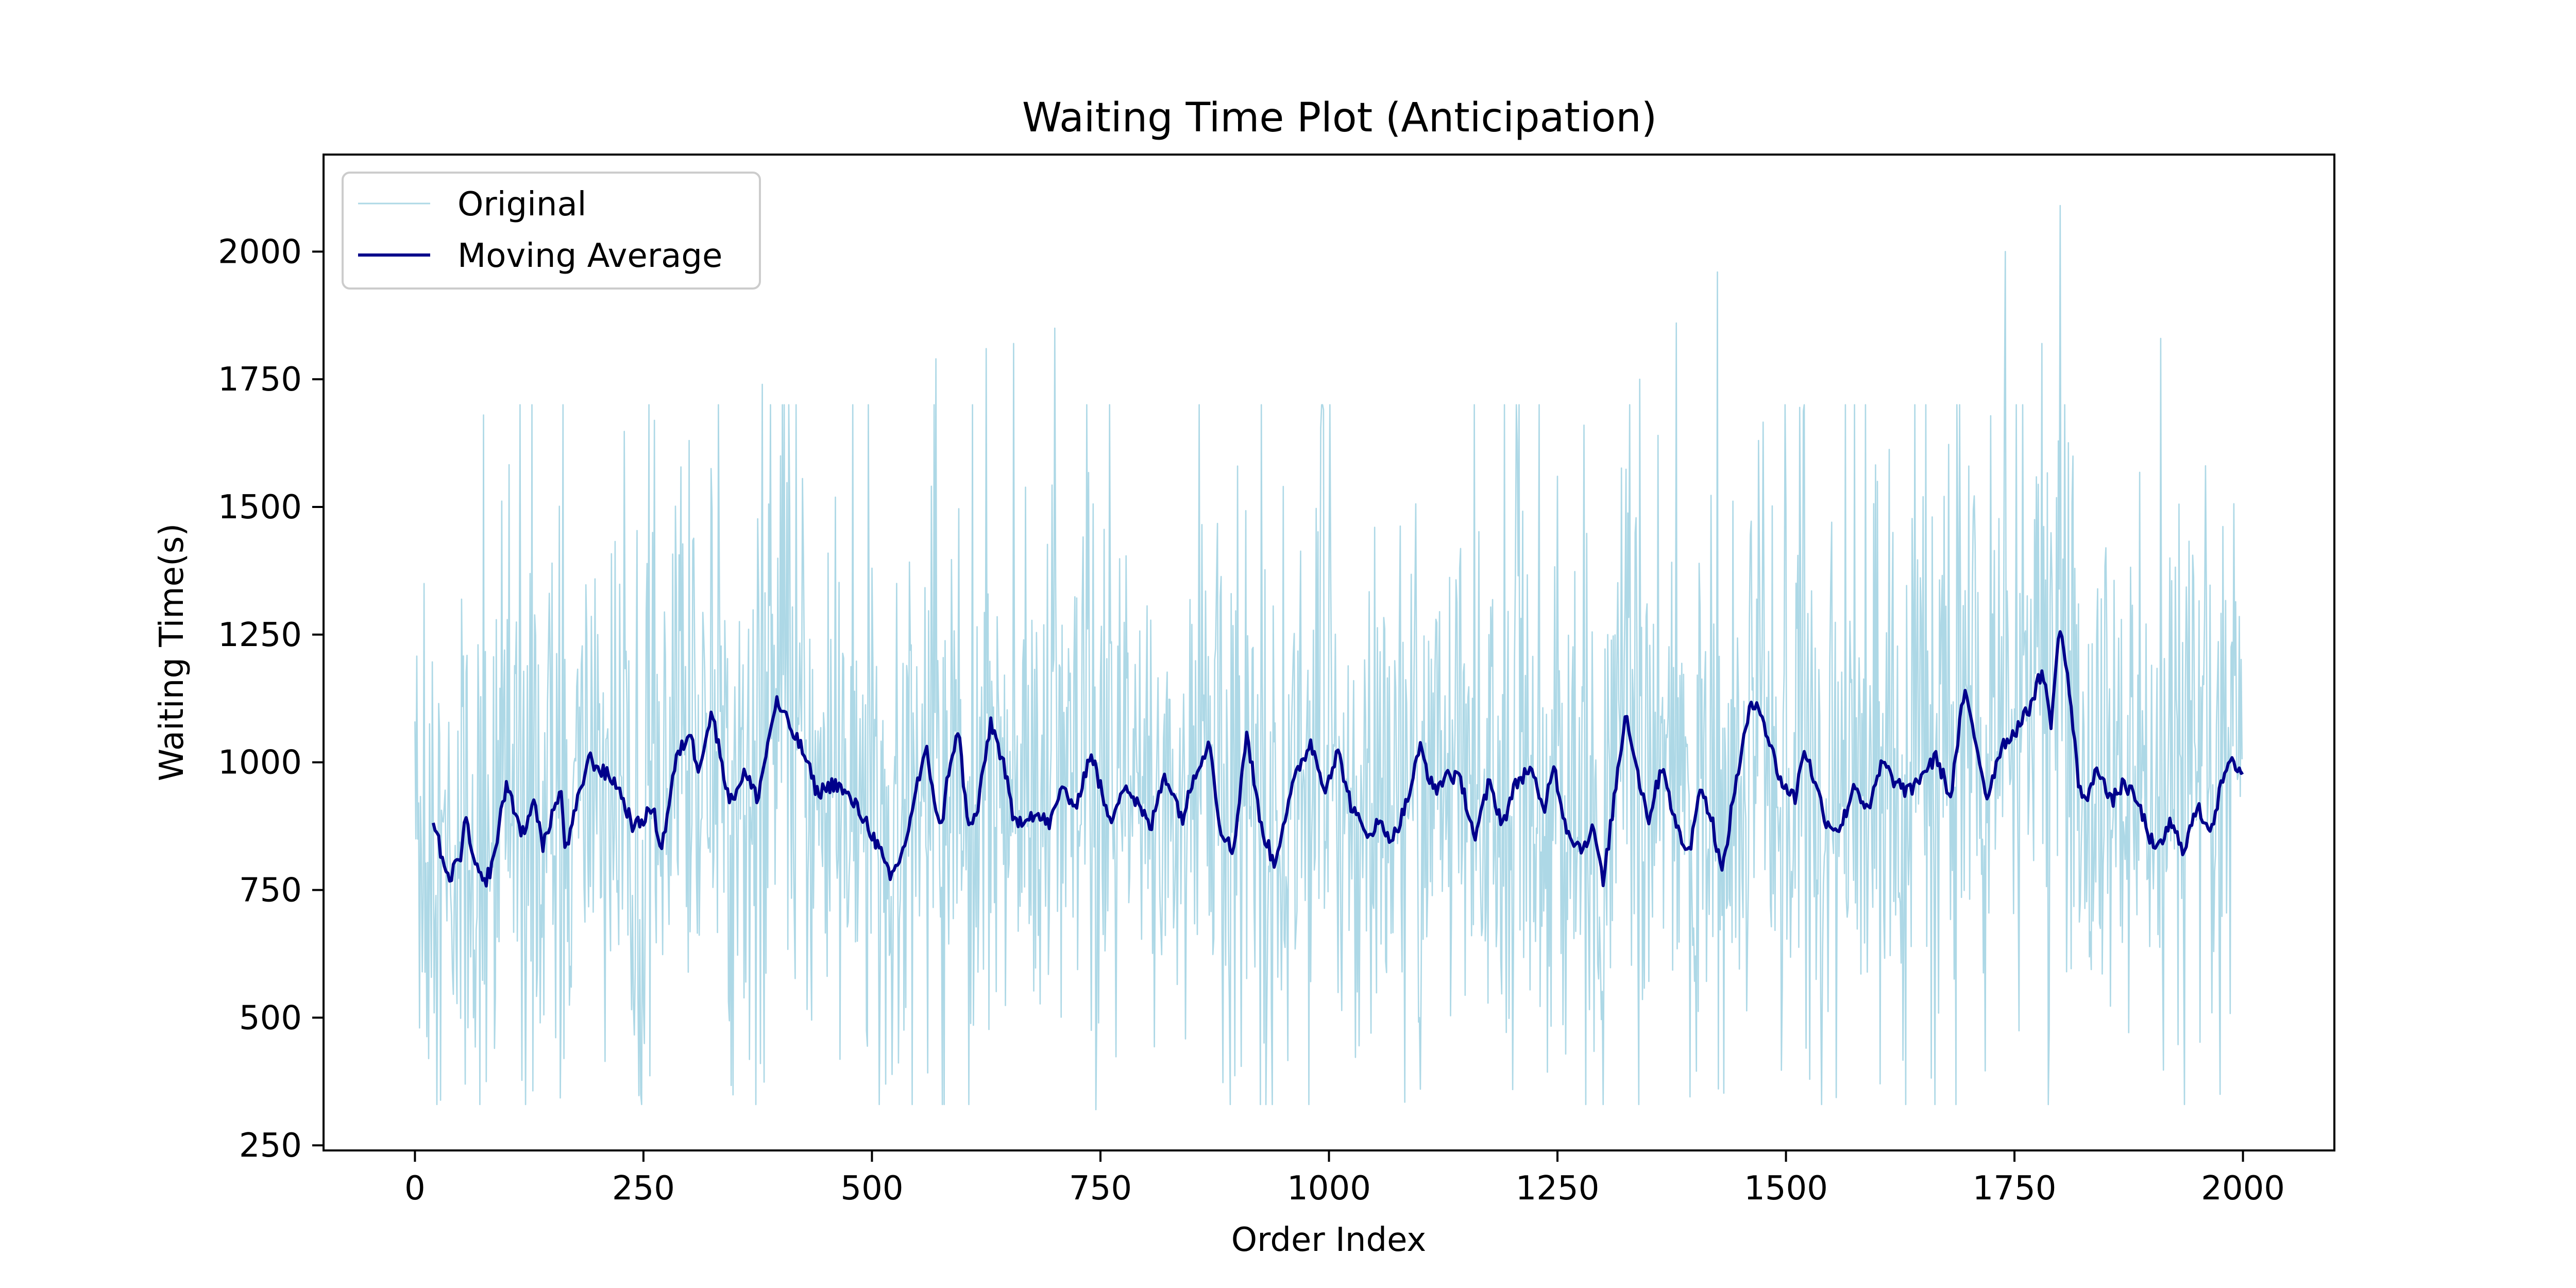  Describe the element at coordinates (260, 507) in the screenshot. I see `y-tick-label: 1500` at that location.